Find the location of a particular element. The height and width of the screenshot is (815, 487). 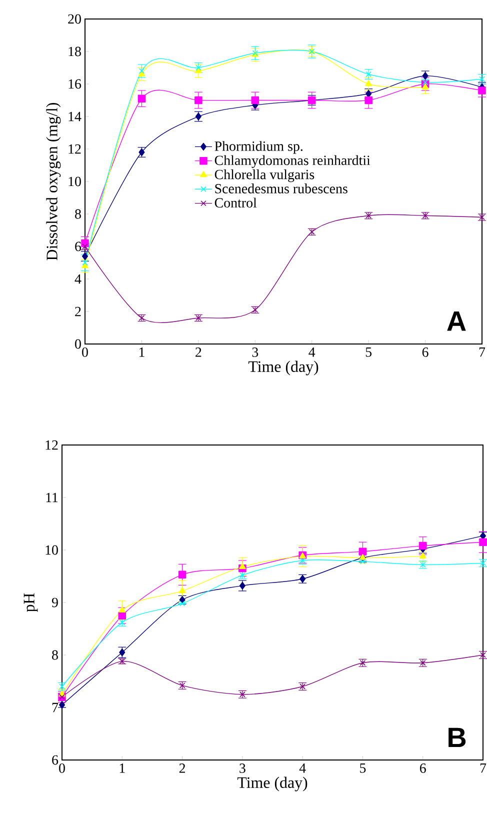

legend-label: Chlamydomonas reinhardtii is located at coordinates (292, 161).